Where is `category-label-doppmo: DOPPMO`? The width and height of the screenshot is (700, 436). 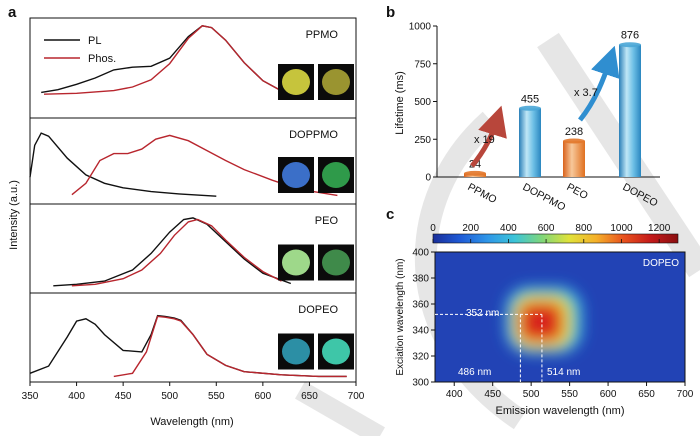
category-label-doppmo: DOPPMO is located at coordinates (544, 197).